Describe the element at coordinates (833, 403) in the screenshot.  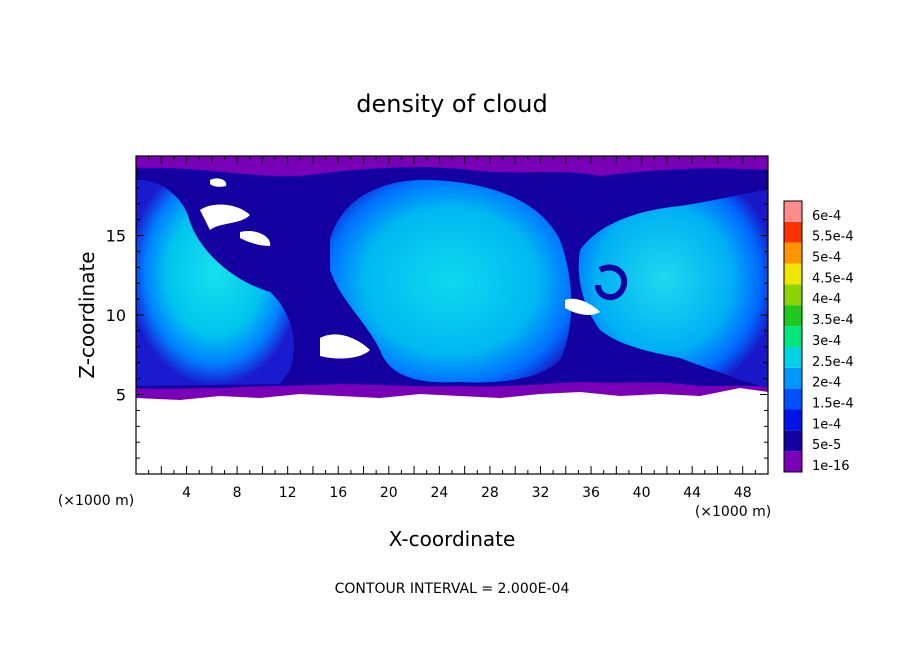
I see `colorbar-label: 1.5e-4` at that location.